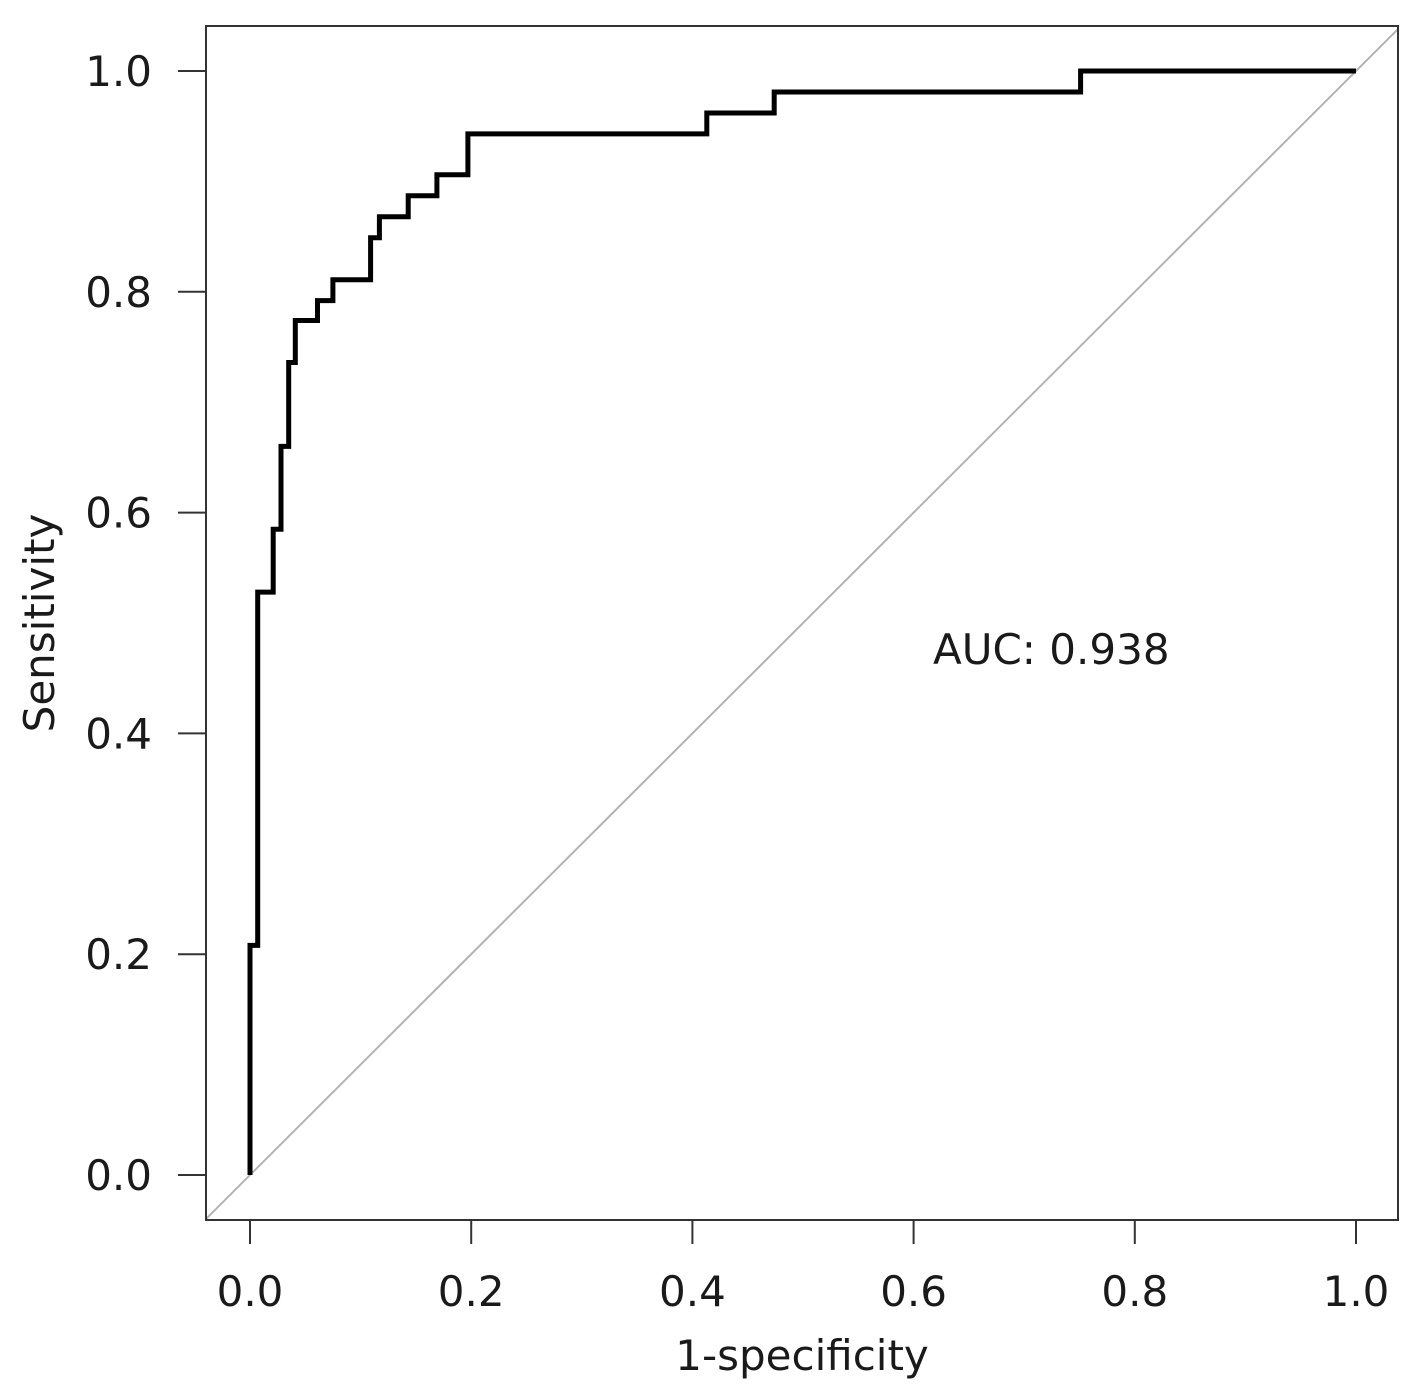 This screenshot has height=1389, width=1417. What do you see at coordinates (118, 292) in the screenshot?
I see `y-tick-label: 0.8` at bounding box center [118, 292].